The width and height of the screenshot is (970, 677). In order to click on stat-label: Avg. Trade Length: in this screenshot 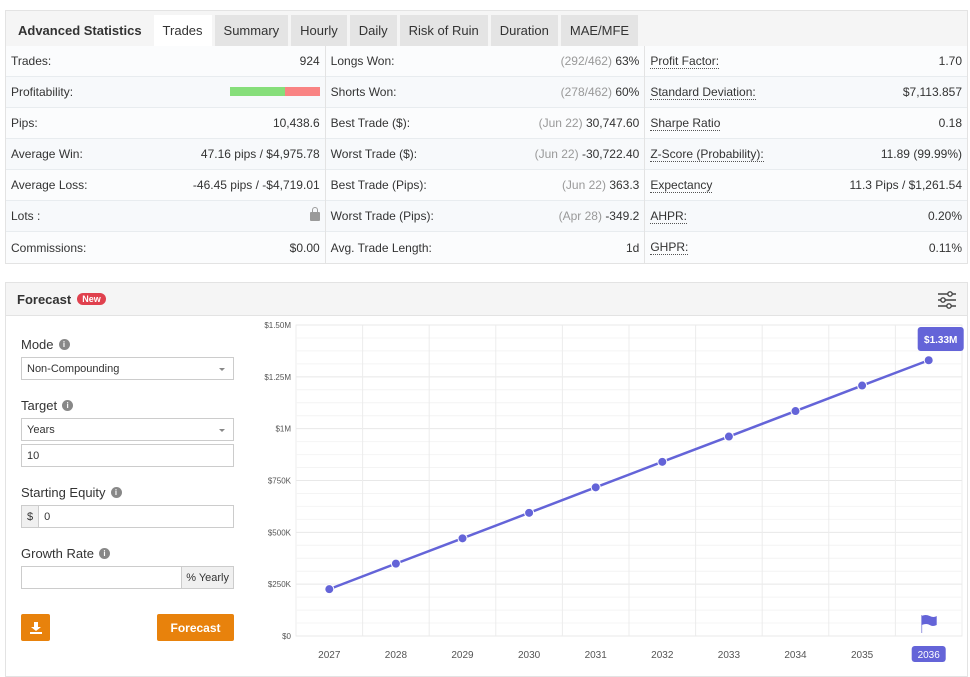, I will do `click(381, 247)`.